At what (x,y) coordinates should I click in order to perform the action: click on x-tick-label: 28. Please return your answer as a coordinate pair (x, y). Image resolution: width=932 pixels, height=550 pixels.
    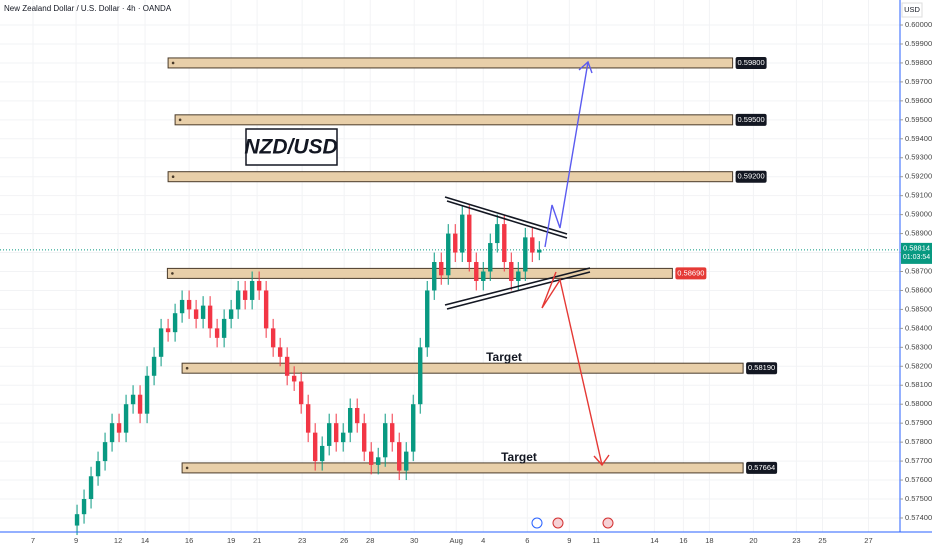
    Looking at the image, I should click on (370, 540).